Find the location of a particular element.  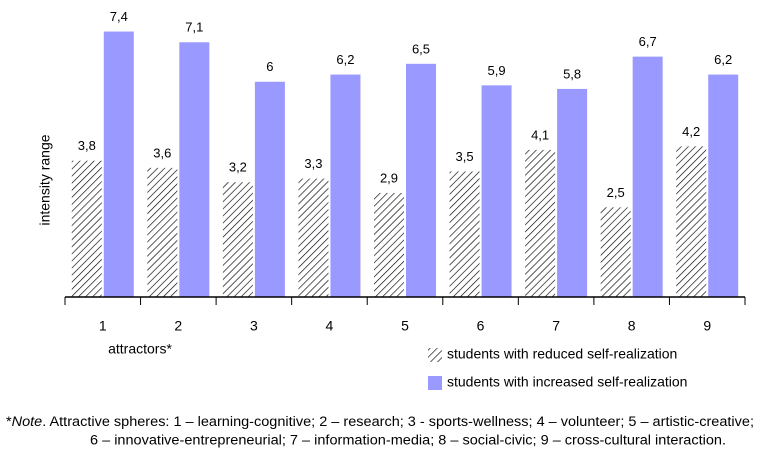

value-label: 7,1 is located at coordinates (194, 27).